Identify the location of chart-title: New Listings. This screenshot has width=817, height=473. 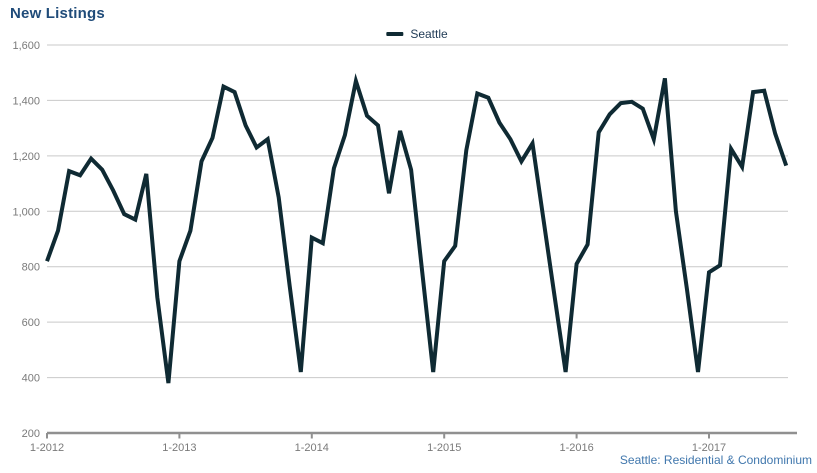
(57, 13).